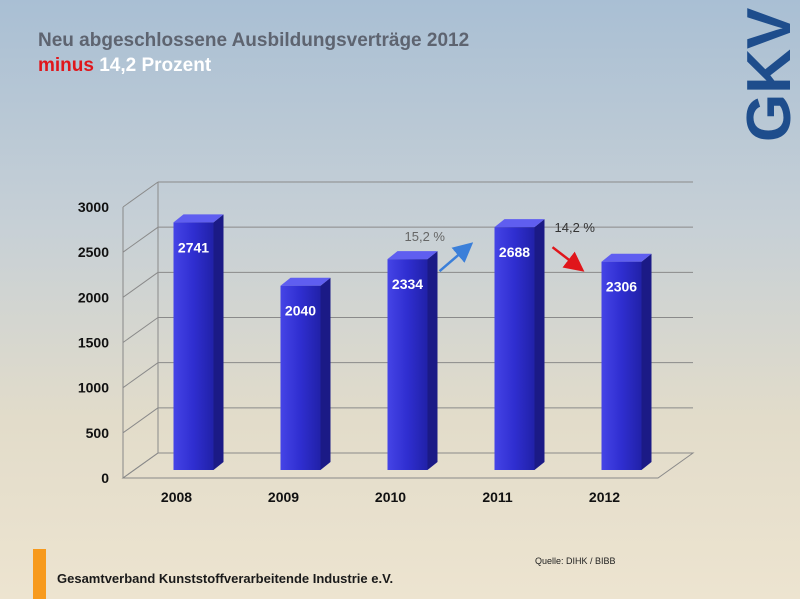 Image resolution: width=800 pixels, height=599 pixels. Describe the element at coordinates (300, 311) in the screenshot. I see `data-label: 2040` at that location.